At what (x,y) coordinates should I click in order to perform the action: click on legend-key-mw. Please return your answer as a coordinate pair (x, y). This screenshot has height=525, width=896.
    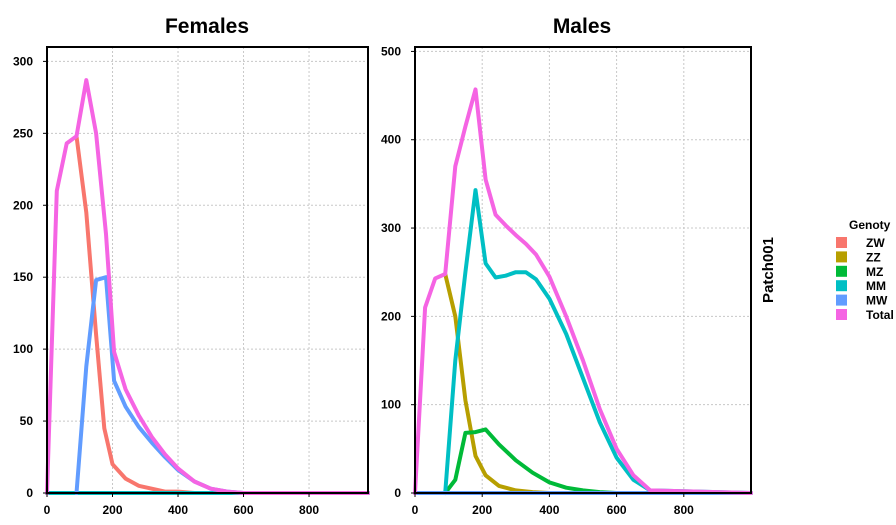
    Looking at the image, I should click on (841, 300).